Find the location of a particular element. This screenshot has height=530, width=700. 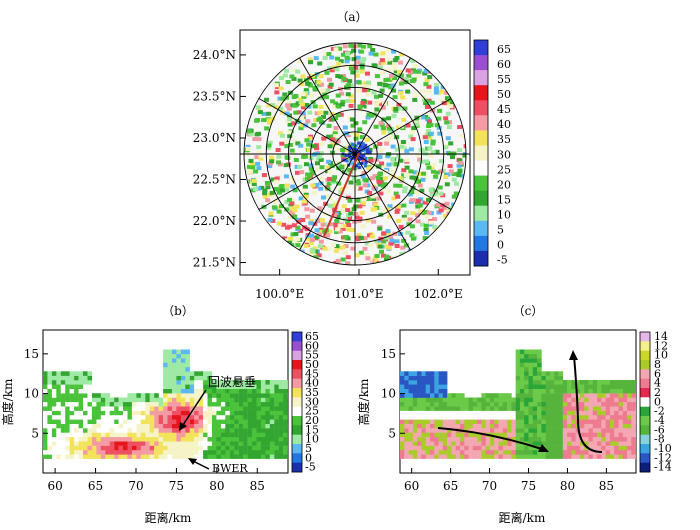

colorbar-label: 15 is located at coordinates (504, 200).